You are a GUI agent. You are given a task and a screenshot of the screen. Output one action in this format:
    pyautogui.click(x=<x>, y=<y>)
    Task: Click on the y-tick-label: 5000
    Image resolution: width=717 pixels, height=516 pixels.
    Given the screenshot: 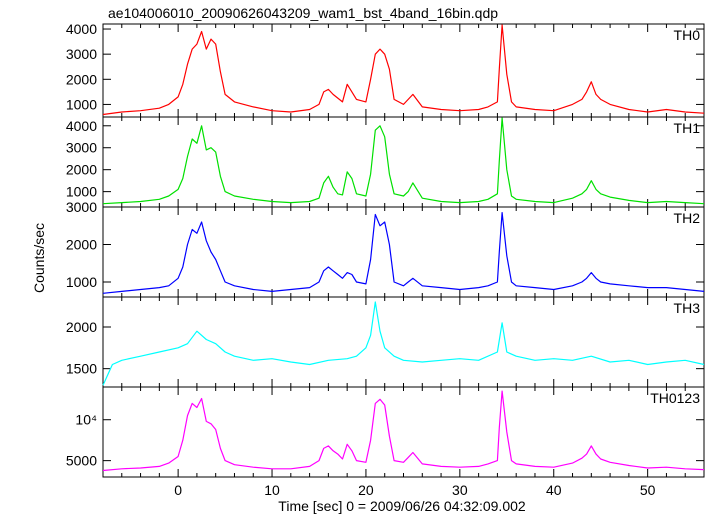 What is the action you would take?
    pyautogui.click(x=81, y=461)
    